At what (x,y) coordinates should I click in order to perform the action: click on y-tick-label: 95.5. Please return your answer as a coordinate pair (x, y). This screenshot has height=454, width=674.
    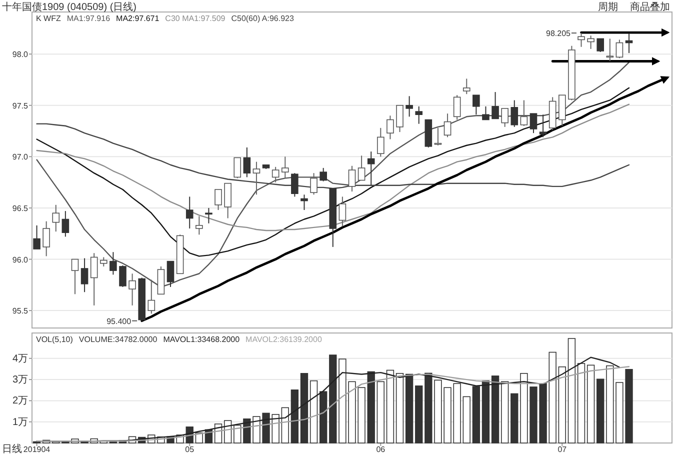
    Looking at the image, I should click on (20, 311).